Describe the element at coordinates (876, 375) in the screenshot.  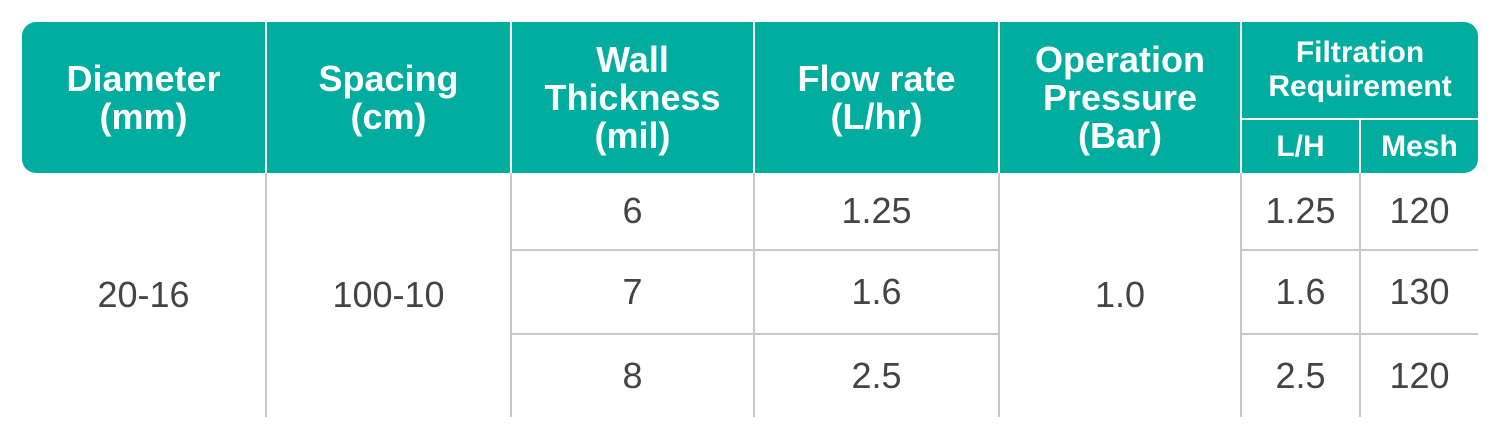
I see `cell-flow-rate: 2.5` at that location.